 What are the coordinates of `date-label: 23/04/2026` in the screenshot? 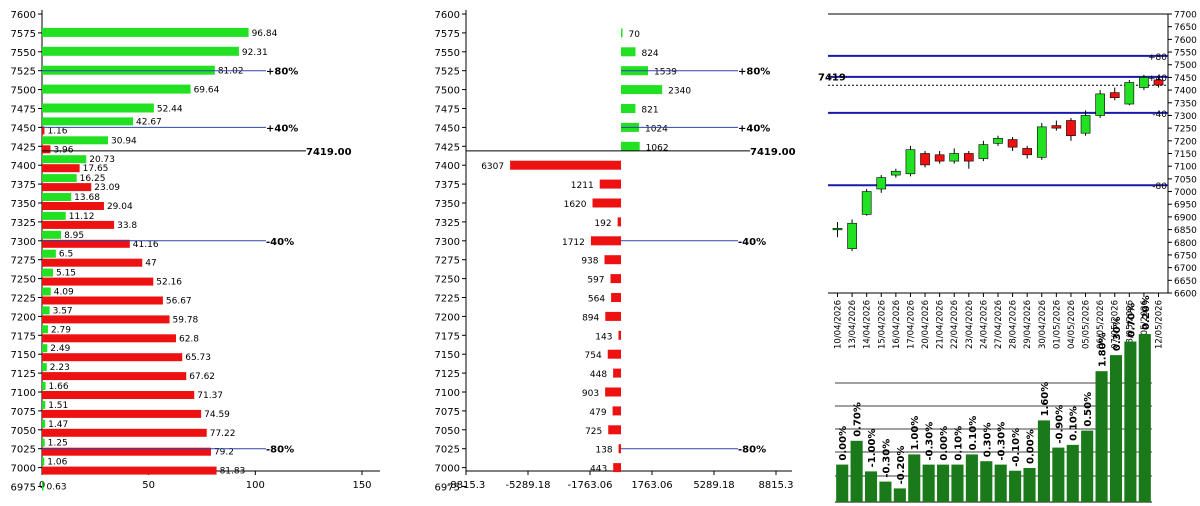 It's located at (970, 324).